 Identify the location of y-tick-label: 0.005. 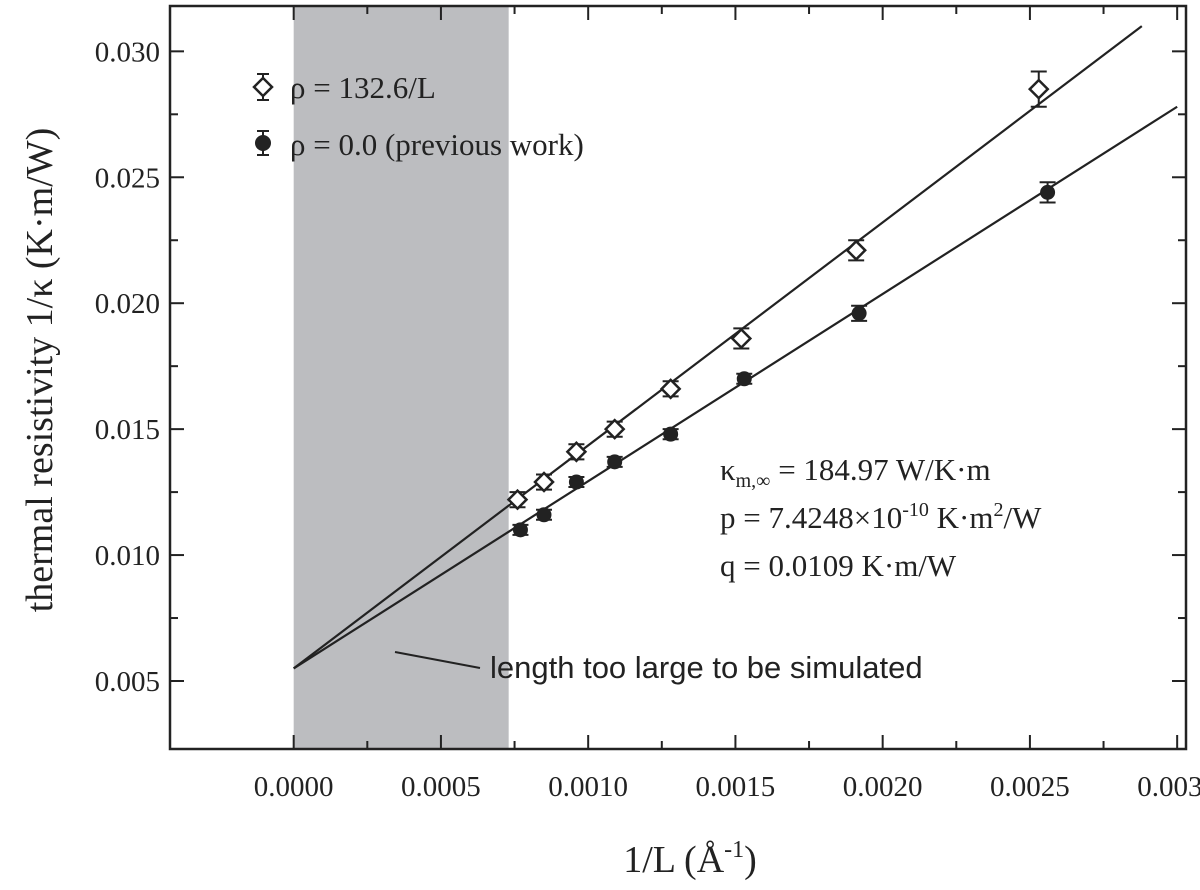
(127, 682).